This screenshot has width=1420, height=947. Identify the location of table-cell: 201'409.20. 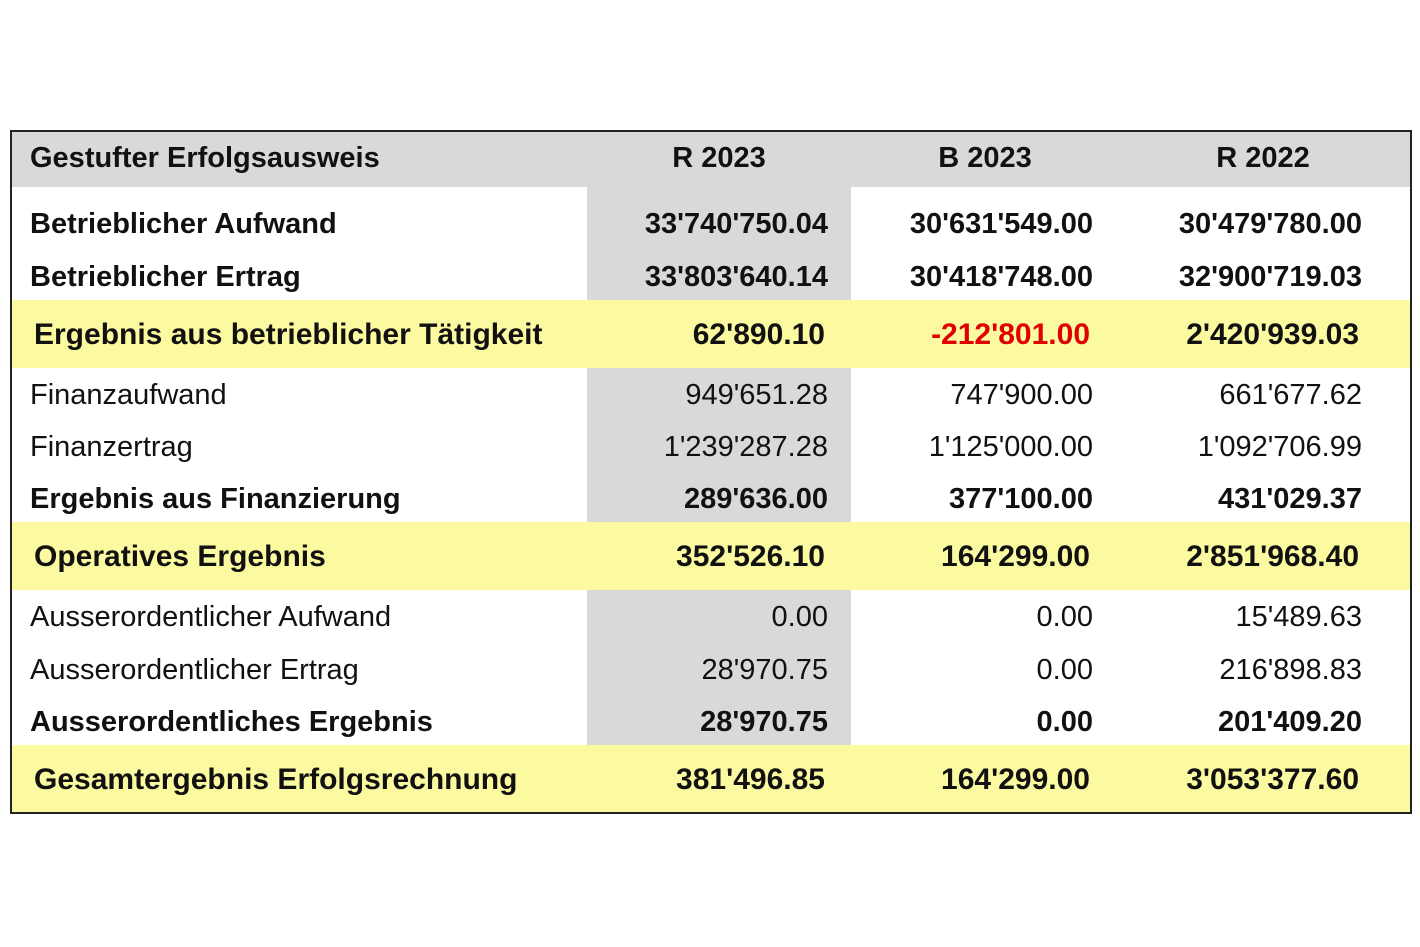
(1290, 722).